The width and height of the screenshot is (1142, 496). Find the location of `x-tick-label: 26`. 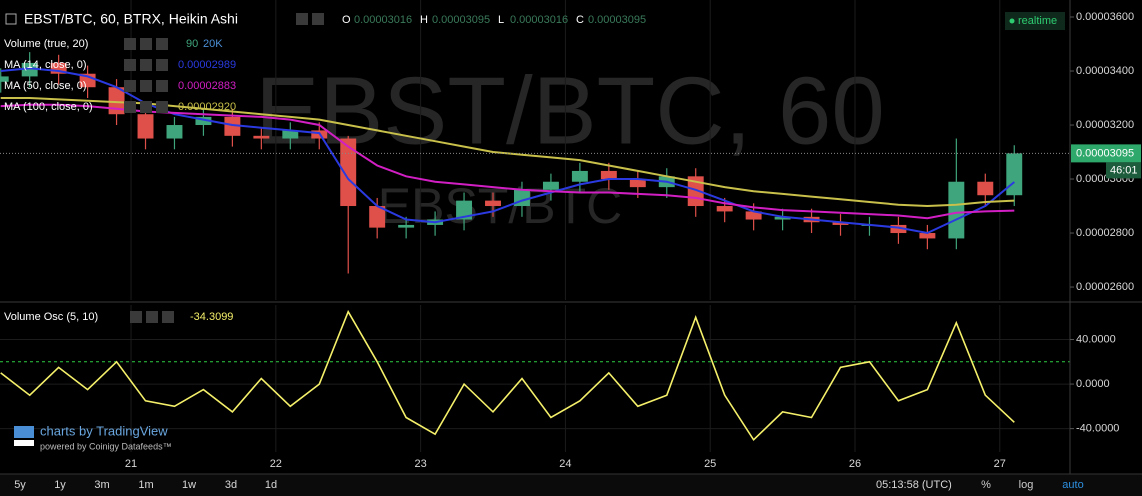

x-tick-label: 26 is located at coordinates (855, 464).